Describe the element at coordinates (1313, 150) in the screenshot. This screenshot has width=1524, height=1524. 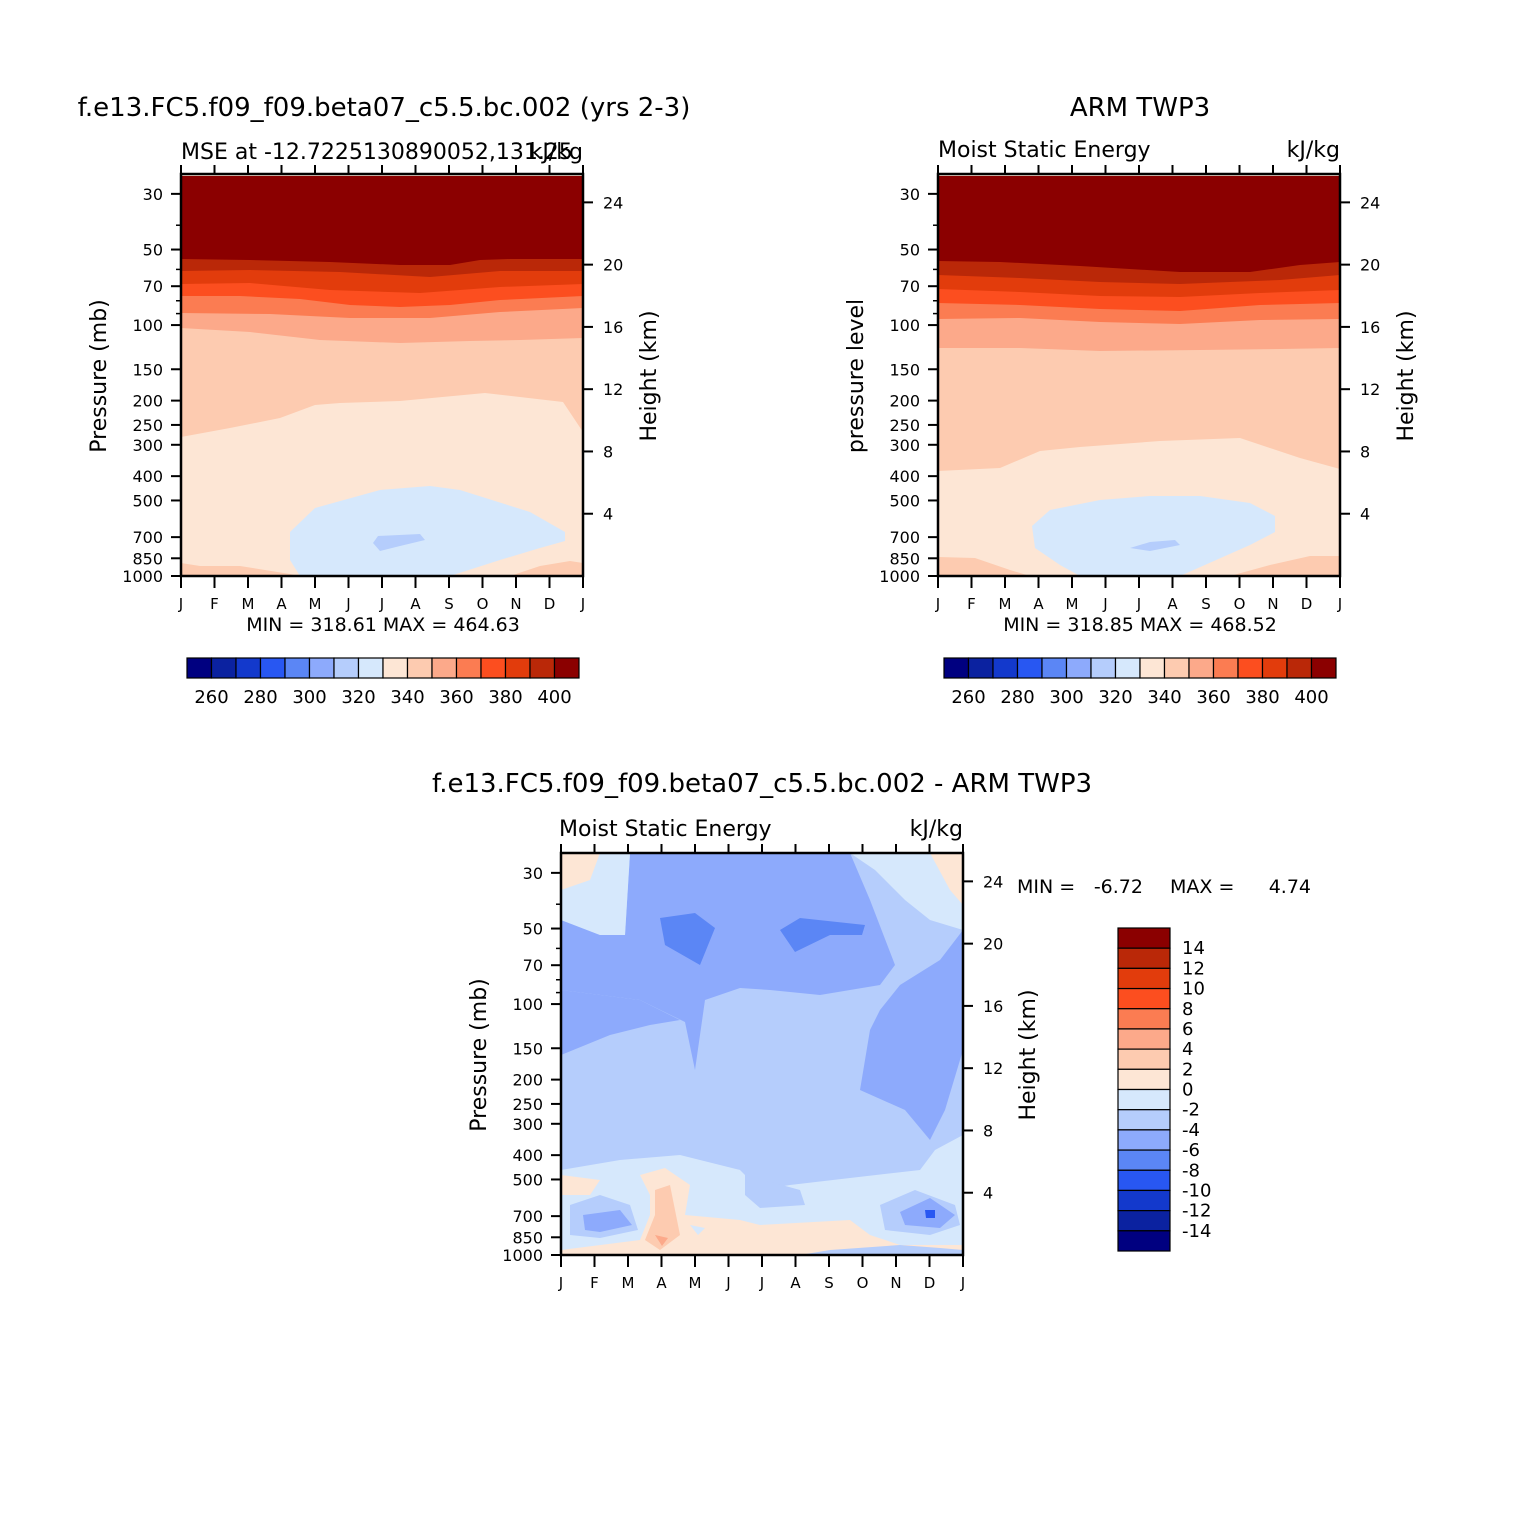
I see `observation-panel-units: kJ/kg` at that location.